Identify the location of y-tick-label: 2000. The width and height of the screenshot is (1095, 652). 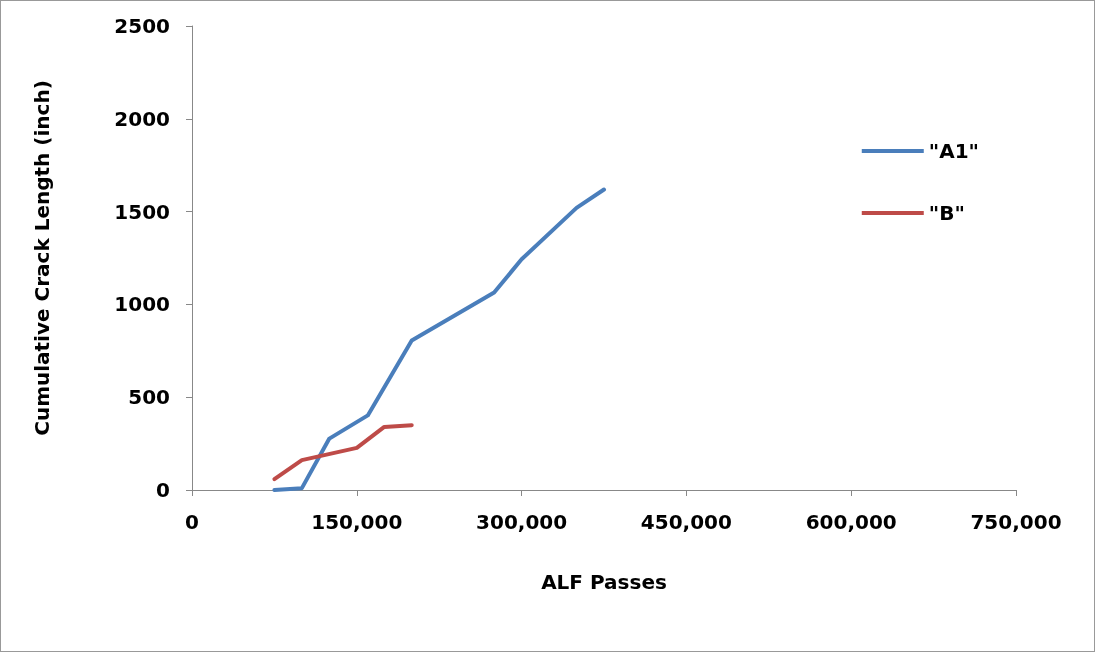
(142, 118).